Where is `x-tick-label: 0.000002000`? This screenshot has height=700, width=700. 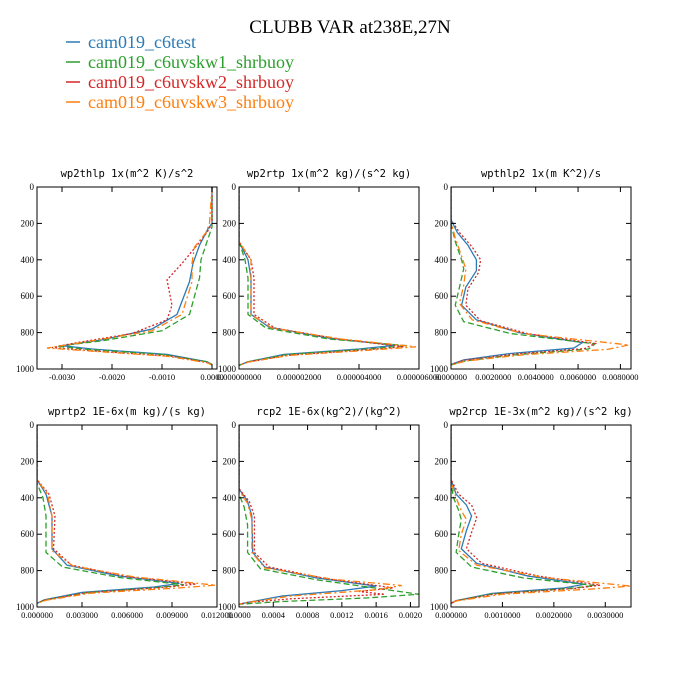 x-tick-label: 0.000002000 is located at coordinates (299, 377).